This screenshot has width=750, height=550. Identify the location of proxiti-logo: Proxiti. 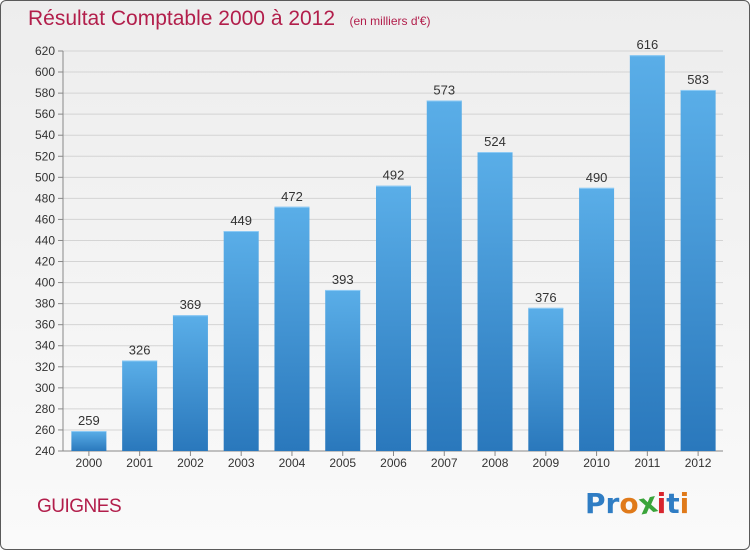
(637, 503).